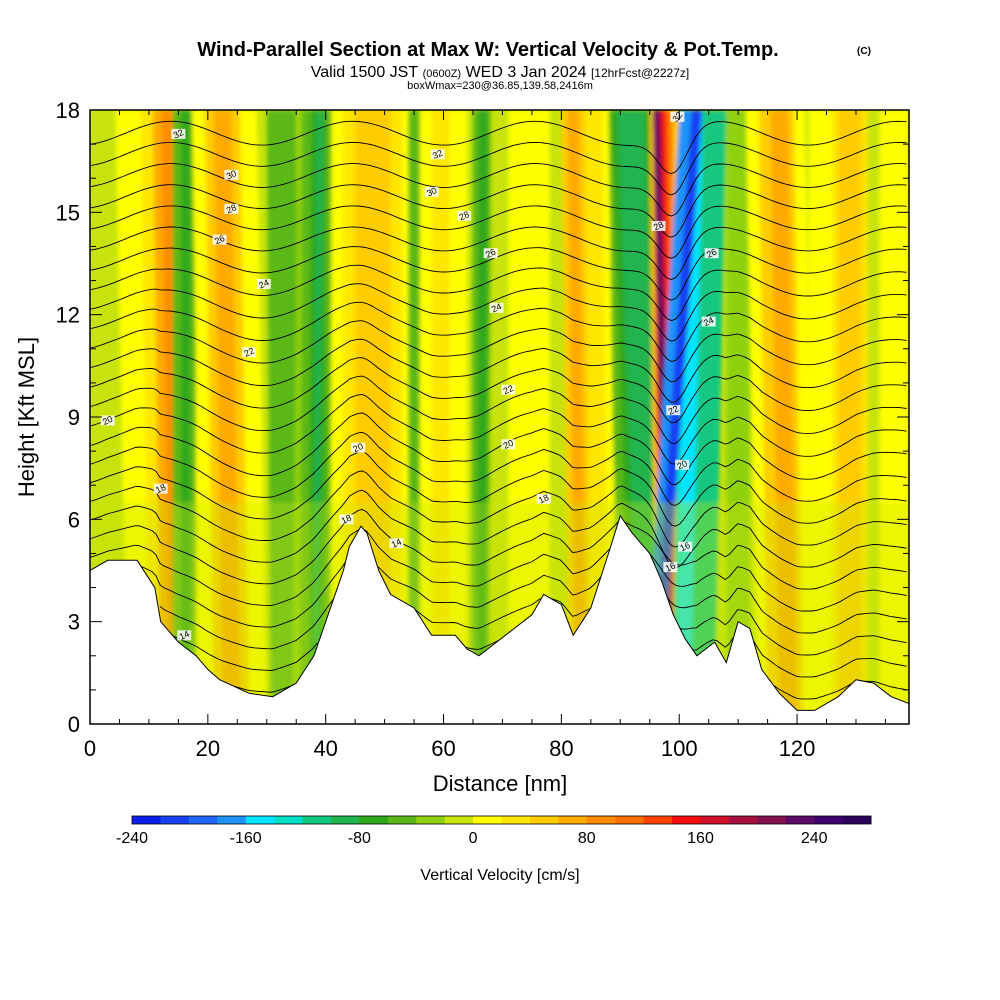 This screenshot has width=1000, height=1000. I want to click on contour-label: 30, so click(431, 191).